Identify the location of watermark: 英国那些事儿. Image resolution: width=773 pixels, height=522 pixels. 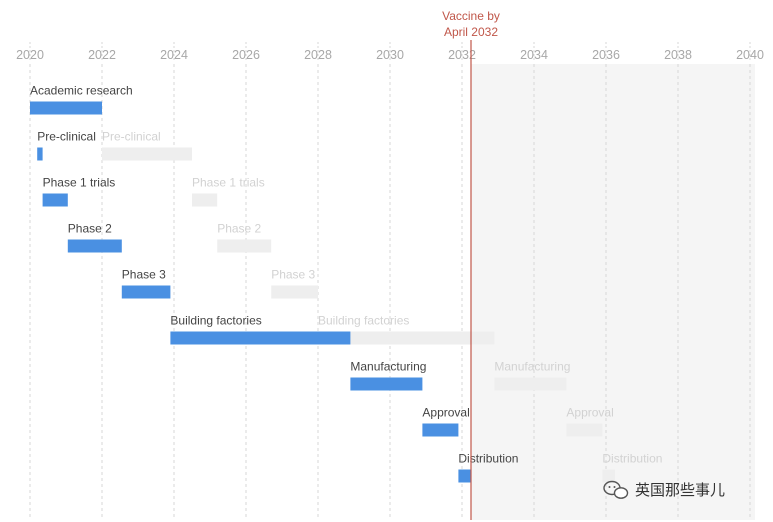
(664, 489).